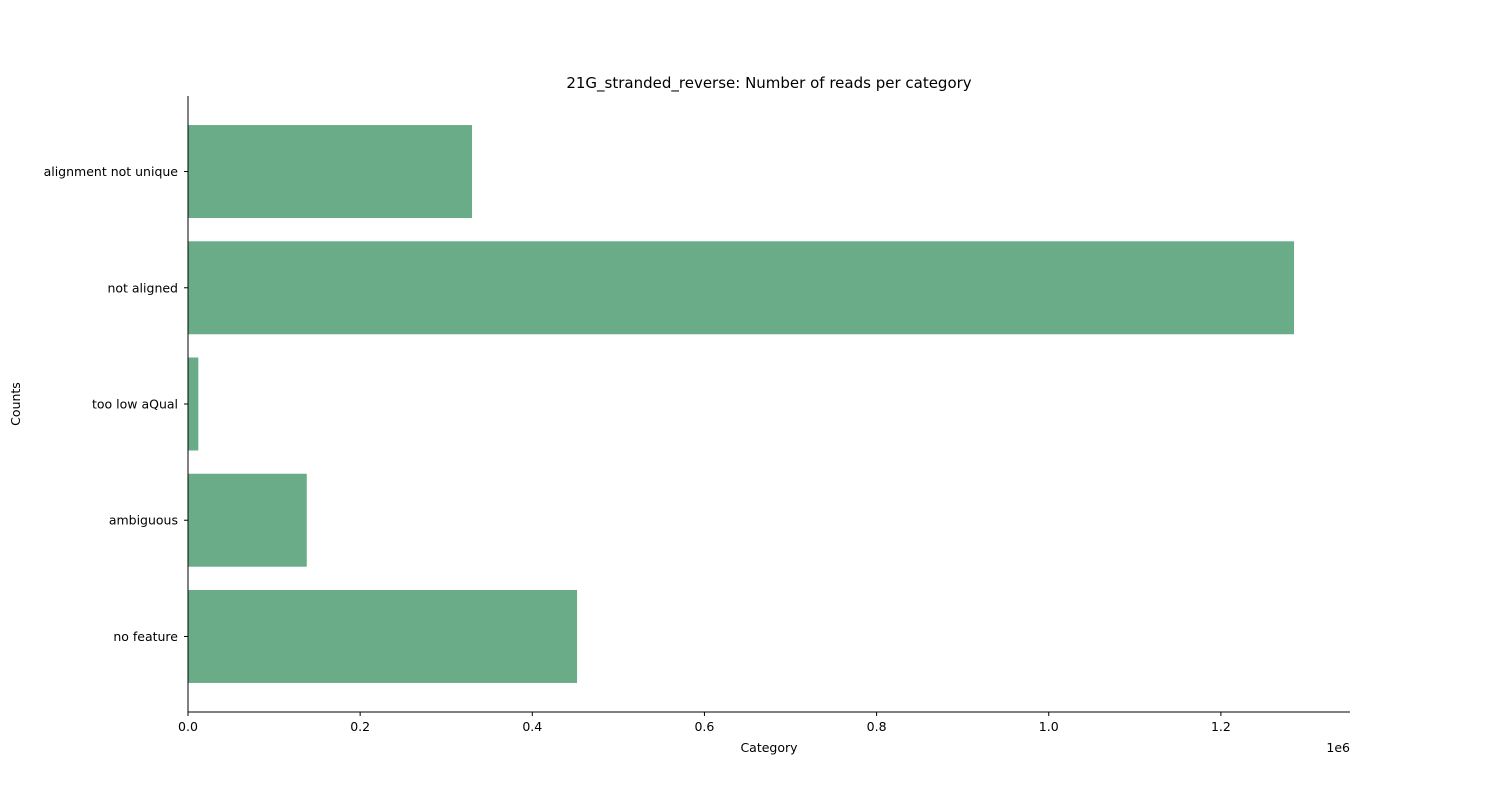 This screenshot has height=800, width=1500. What do you see at coordinates (1338, 747) in the screenshot?
I see `x-axis-offset-label: 1e6` at bounding box center [1338, 747].